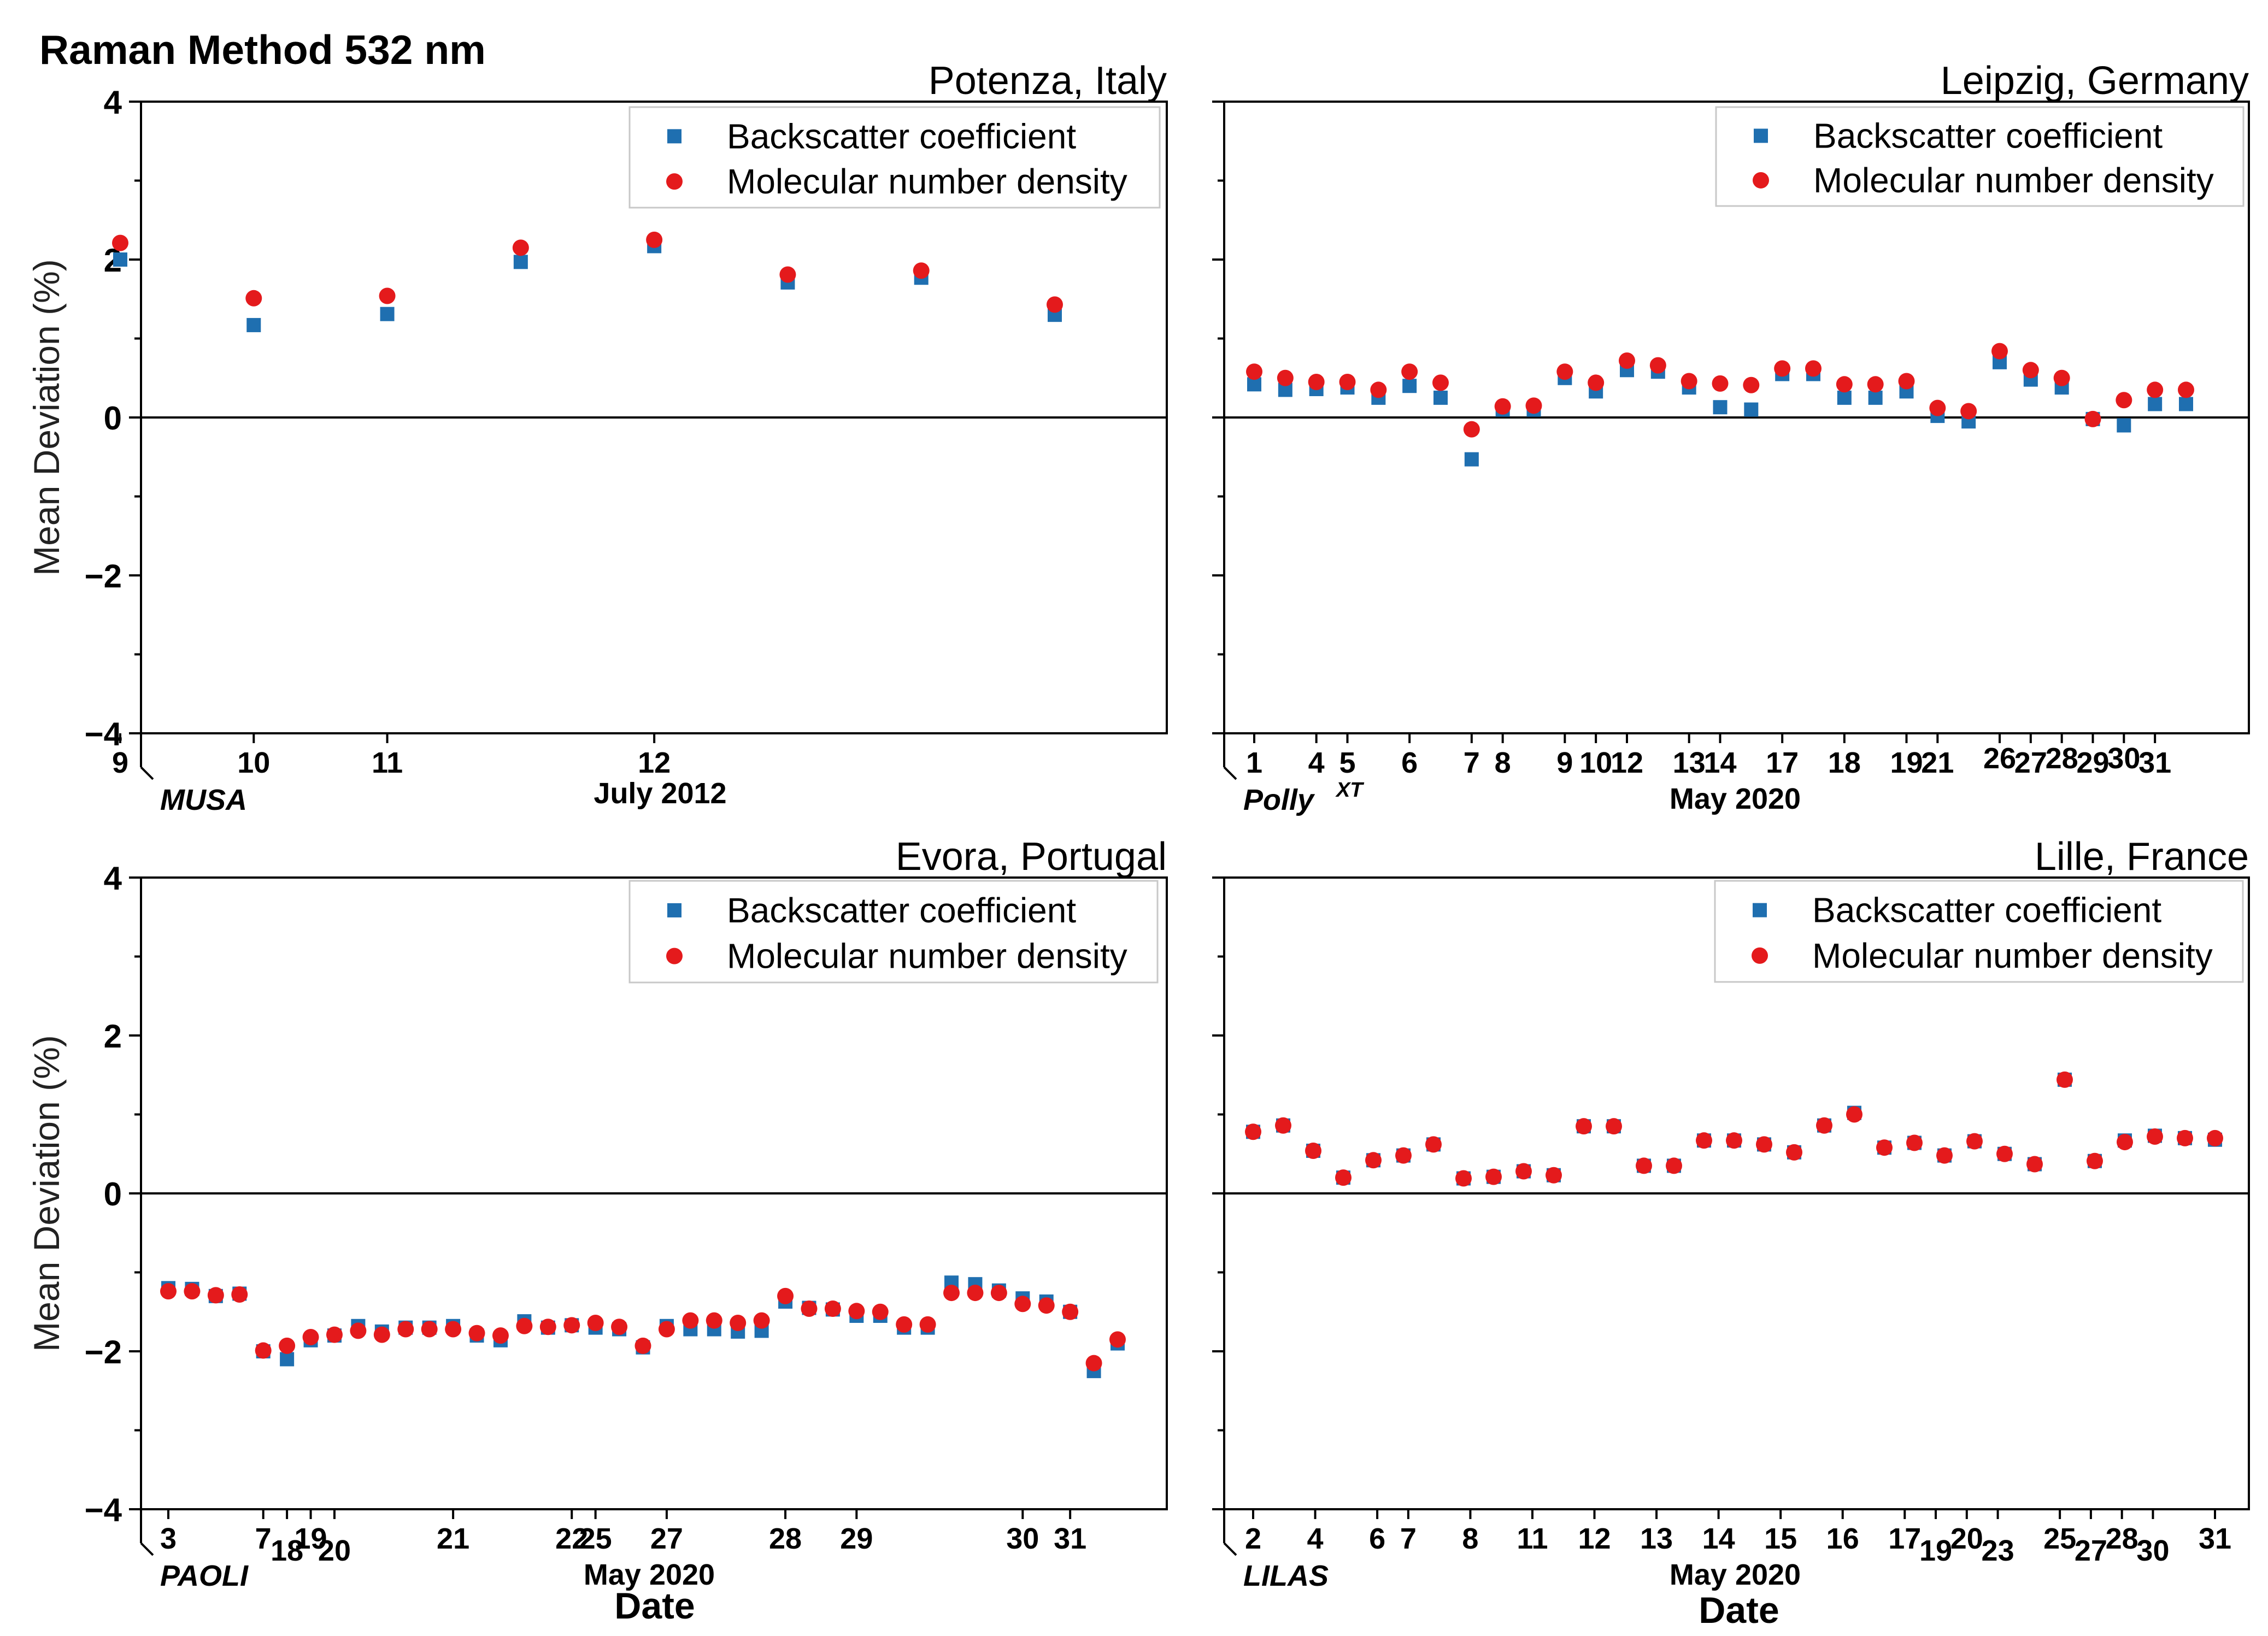  Describe the element at coordinates (113, 1194) in the screenshot. I see `y-tick-label: 0` at that location.